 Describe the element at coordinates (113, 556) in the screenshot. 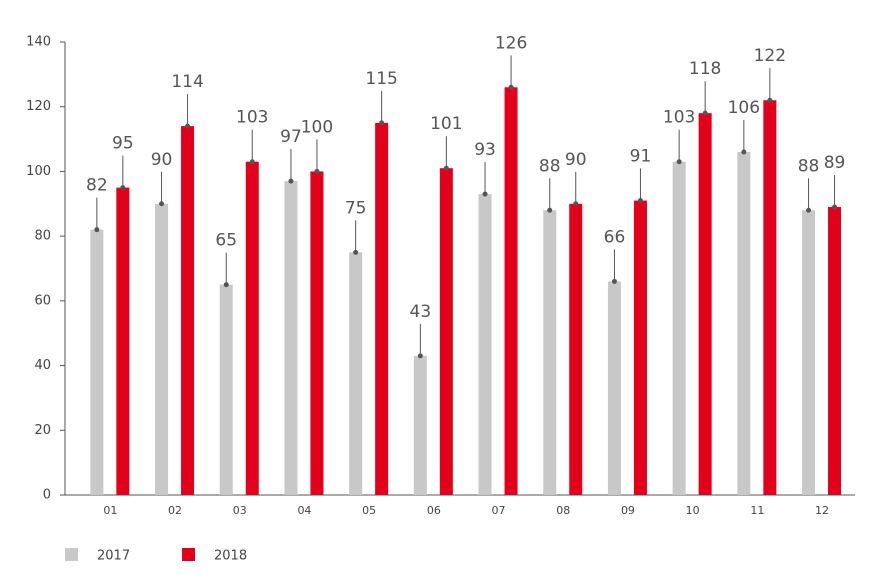

I see `legend-label: 2017` at that location.